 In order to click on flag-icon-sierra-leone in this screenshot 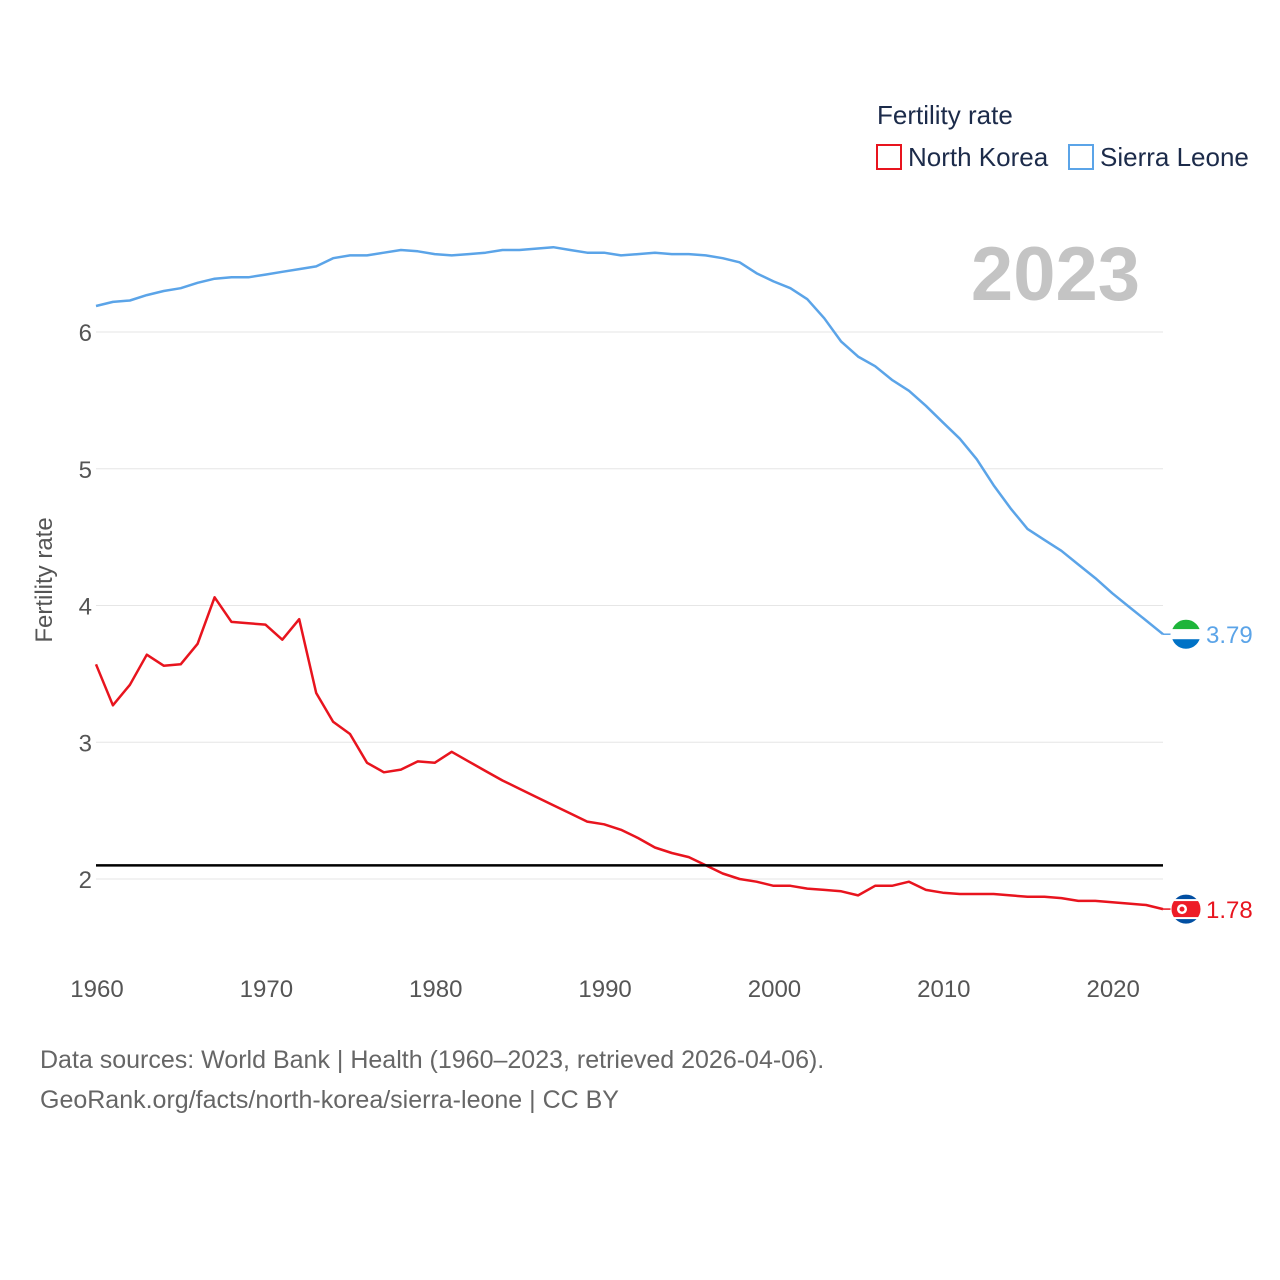, I will do `click(1186, 634)`.